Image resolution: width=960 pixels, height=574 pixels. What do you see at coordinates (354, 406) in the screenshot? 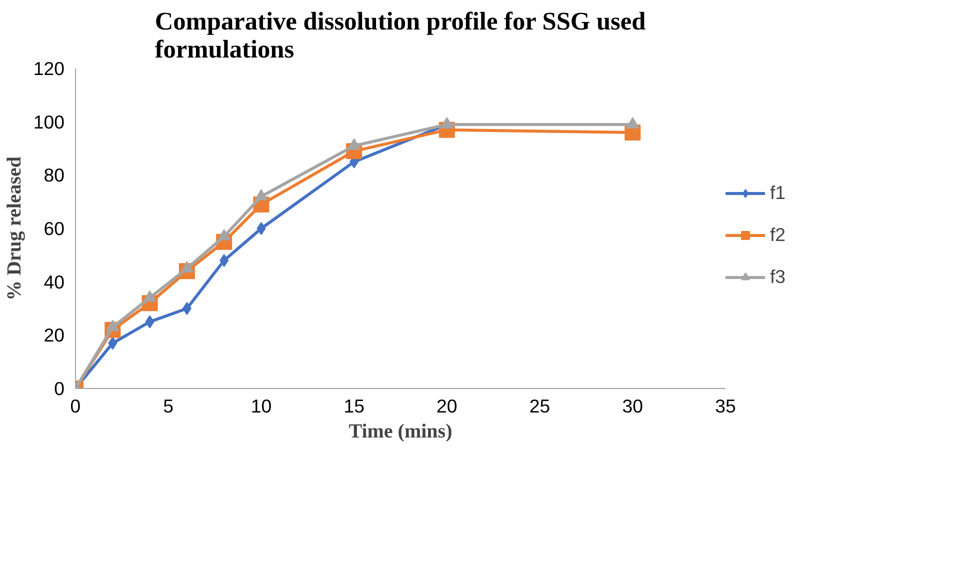
I see `x-tick-label: 15` at bounding box center [354, 406].